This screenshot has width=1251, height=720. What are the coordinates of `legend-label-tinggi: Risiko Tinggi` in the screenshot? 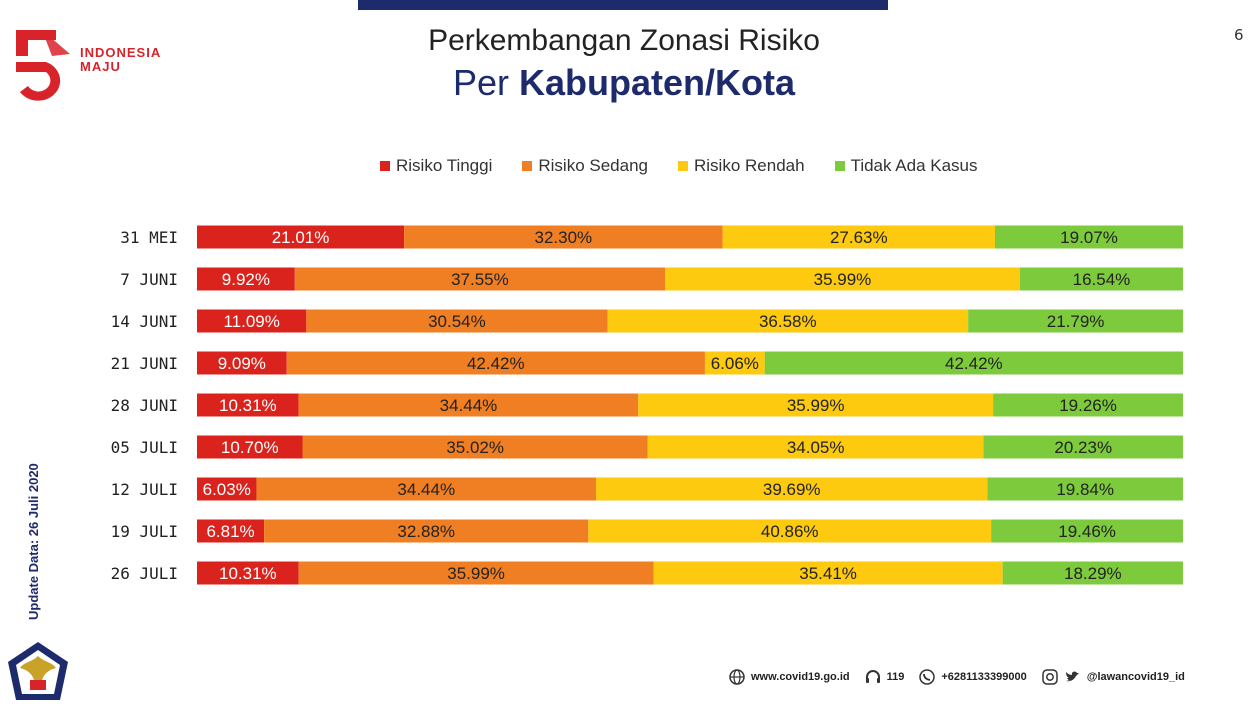 It's located at (444, 165).